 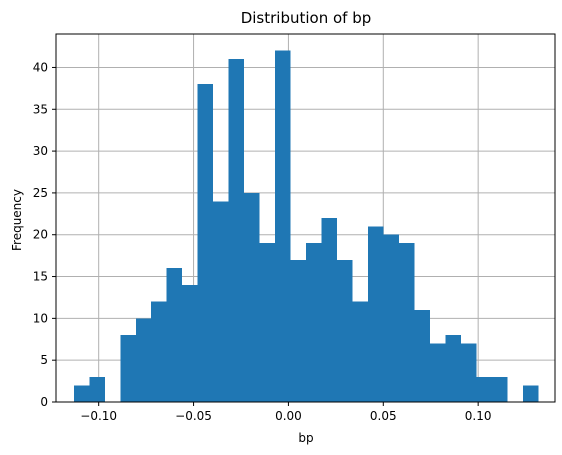 What do you see at coordinates (40, 67) in the screenshot?
I see `y-tick-label: 40` at bounding box center [40, 67].